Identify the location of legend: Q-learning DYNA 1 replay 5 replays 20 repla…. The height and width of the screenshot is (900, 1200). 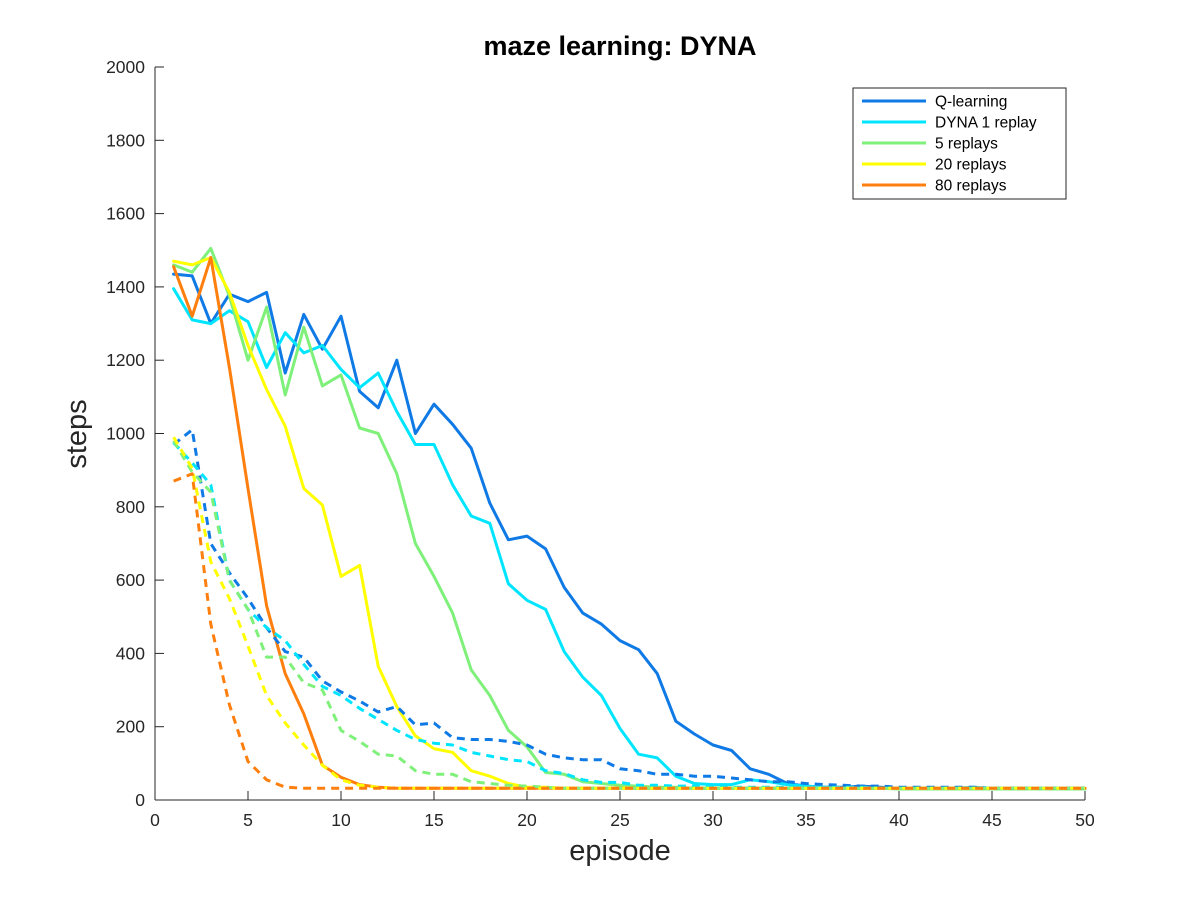
(959, 143).